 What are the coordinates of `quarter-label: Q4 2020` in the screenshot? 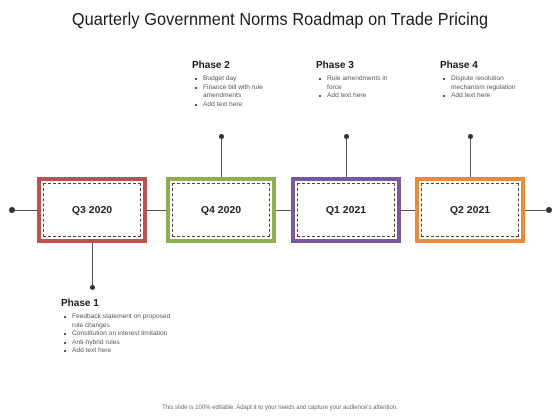 It's located at (221, 210).